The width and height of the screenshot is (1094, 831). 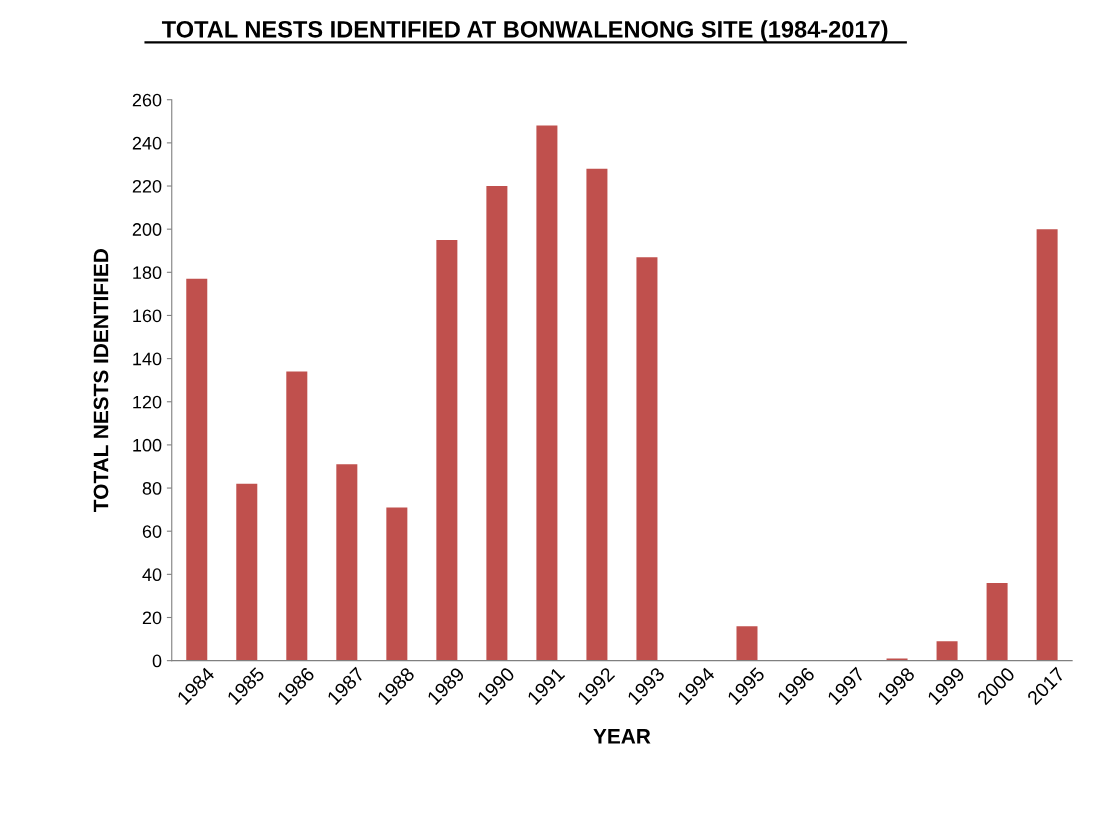 What do you see at coordinates (524, 31) in the screenshot?
I see `chart-title: TOTAL NESTS IDENTIFIED AT BONWALENONG SITE (1984-2017)` at bounding box center [524, 31].